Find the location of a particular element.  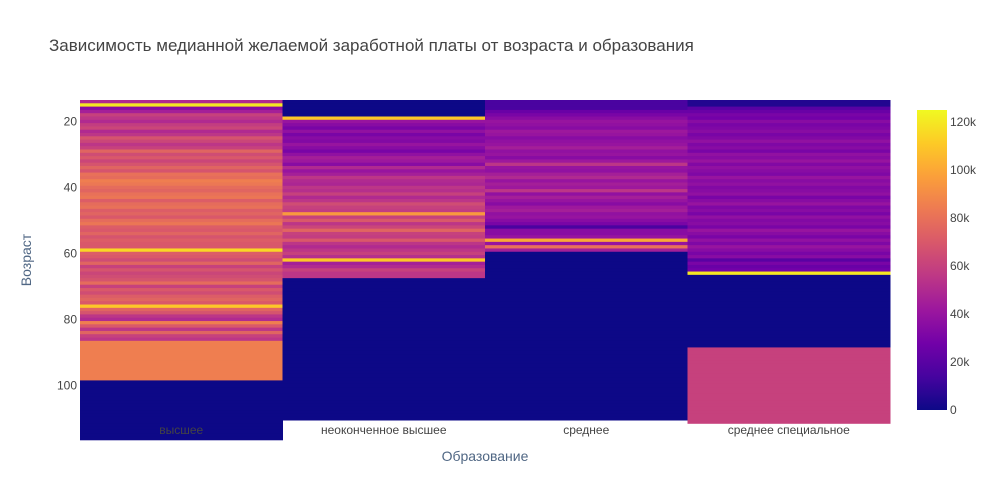

y-axis-title: Возраст is located at coordinates (26, 259).